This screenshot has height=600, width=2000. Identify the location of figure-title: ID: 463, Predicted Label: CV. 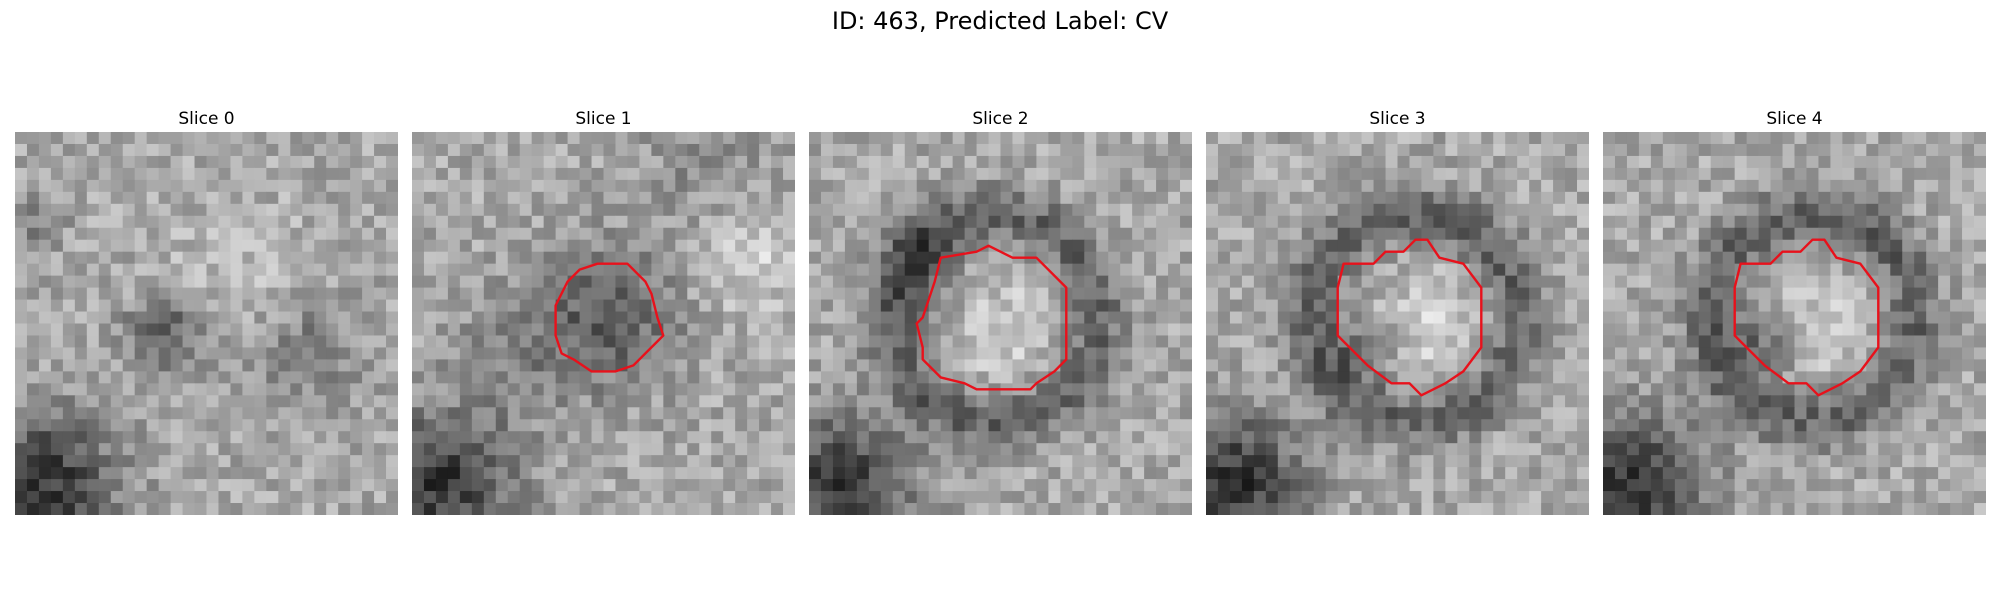
(1000, 21).